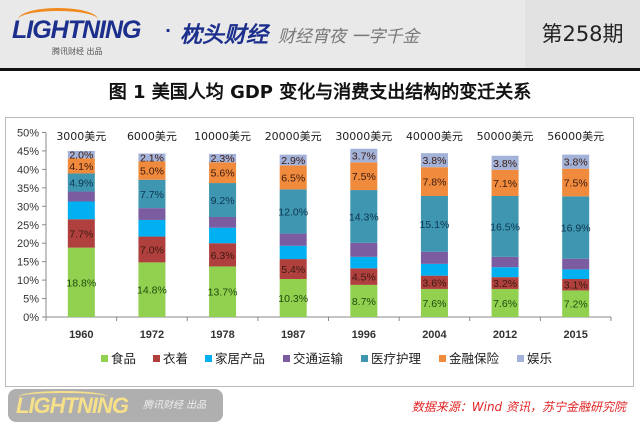 The height and width of the screenshot is (424, 640). What do you see at coordinates (222, 136) in the screenshot?
I see `gdp-label: 10000美元` at bounding box center [222, 136].